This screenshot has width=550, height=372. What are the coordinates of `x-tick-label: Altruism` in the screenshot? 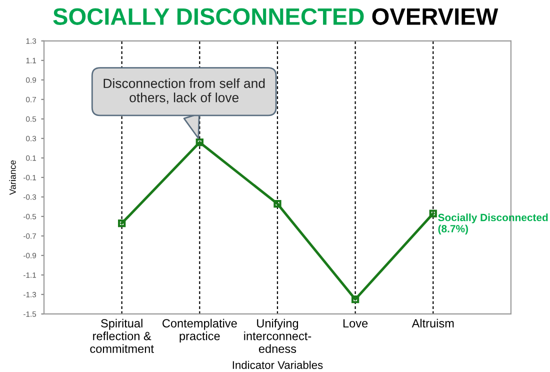 It's located at (433, 323).